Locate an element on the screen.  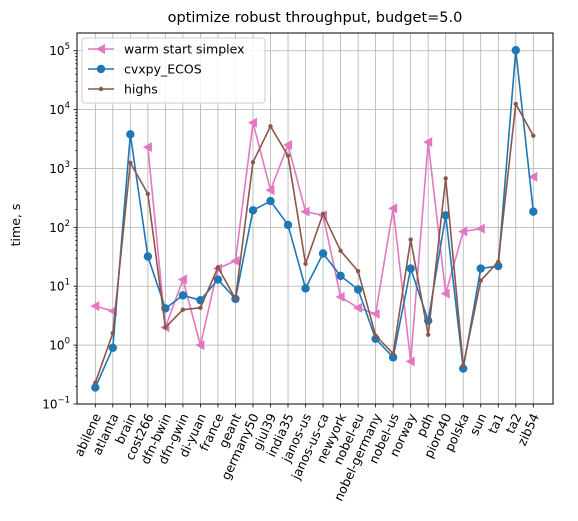
legend-label: cvxpy_ECOS is located at coordinates (163, 69).